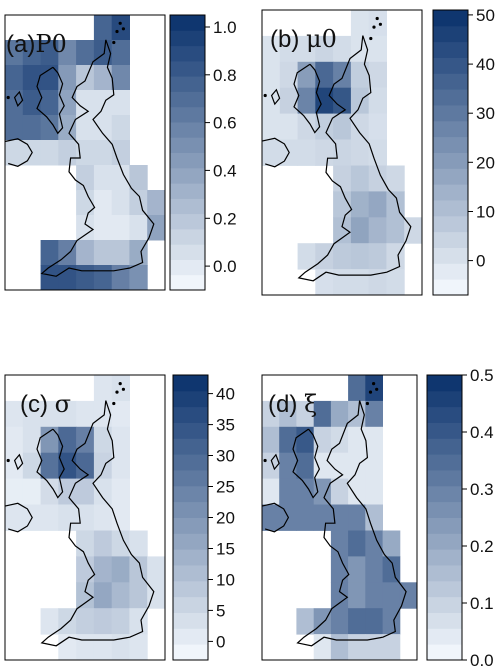  What do you see at coordinates (225, 456) in the screenshot?
I see `colorbar-tick-label: 30` at bounding box center [225, 456].